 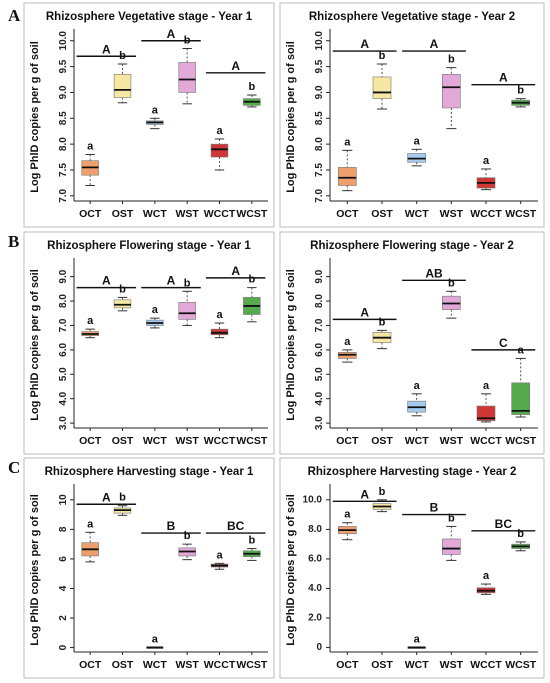 What do you see at coordinates (434, 273) in the screenshot?
I see `group-letter: AB` at bounding box center [434, 273].